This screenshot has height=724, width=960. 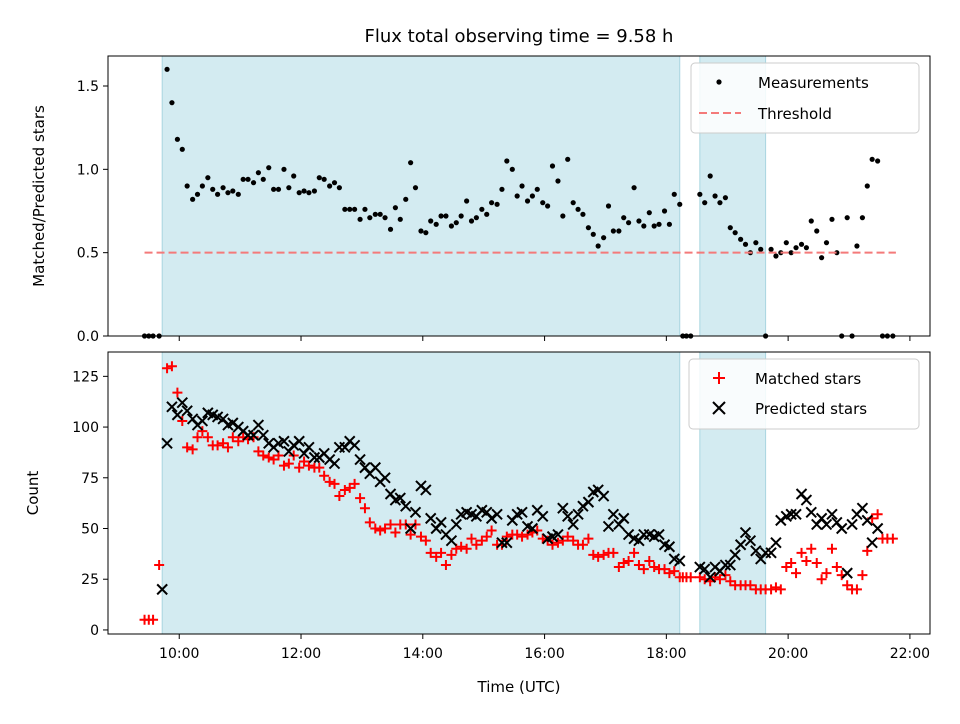 I want to click on y-tick-label: 0.0, so click(x=88, y=337).